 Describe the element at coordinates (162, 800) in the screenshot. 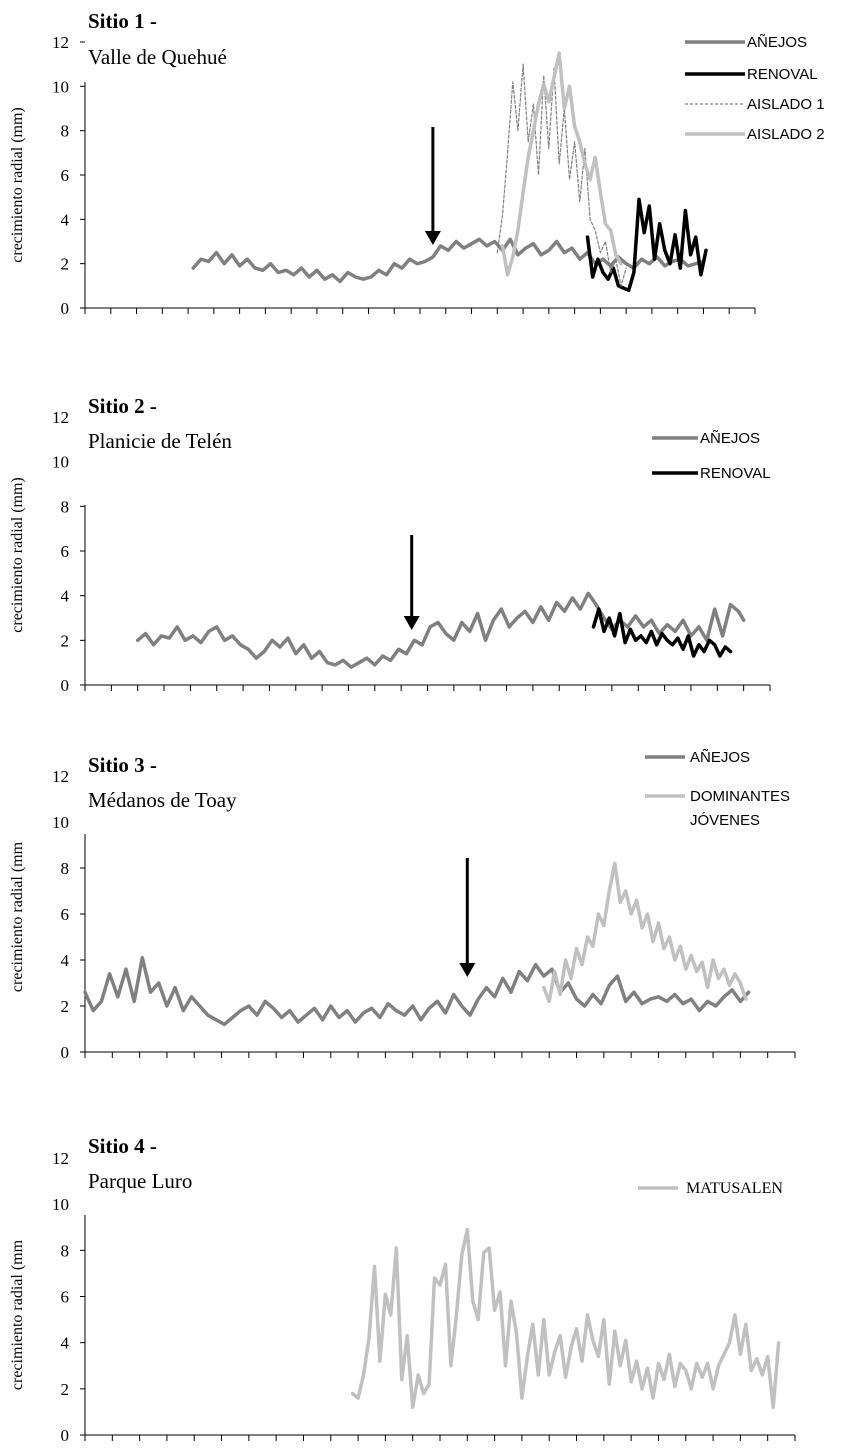

I see `chart-subtitle: Médanos de Toay` at that location.